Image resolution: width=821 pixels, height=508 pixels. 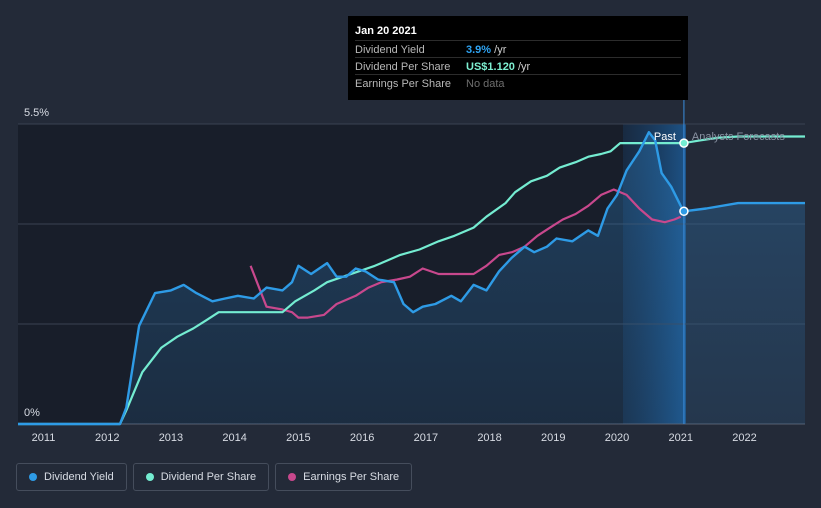 What do you see at coordinates (738, 137) in the screenshot?
I see `forecast-label: Analysts Forecasts` at bounding box center [738, 137].